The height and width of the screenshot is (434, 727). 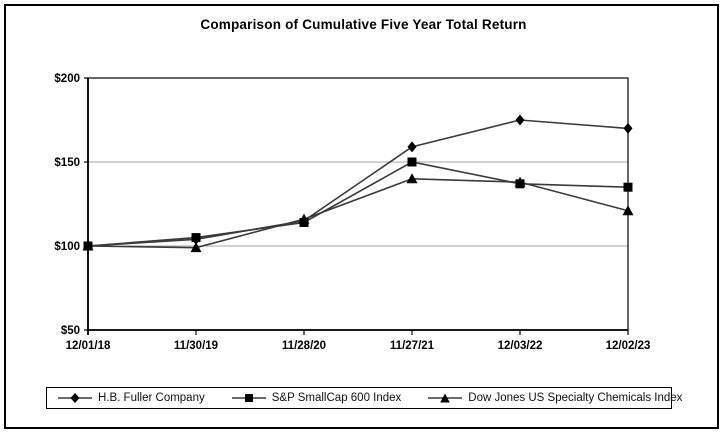 What do you see at coordinates (445, 398) in the screenshot?
I see `triangle-marker-icon` at bounding box center [445, 398].